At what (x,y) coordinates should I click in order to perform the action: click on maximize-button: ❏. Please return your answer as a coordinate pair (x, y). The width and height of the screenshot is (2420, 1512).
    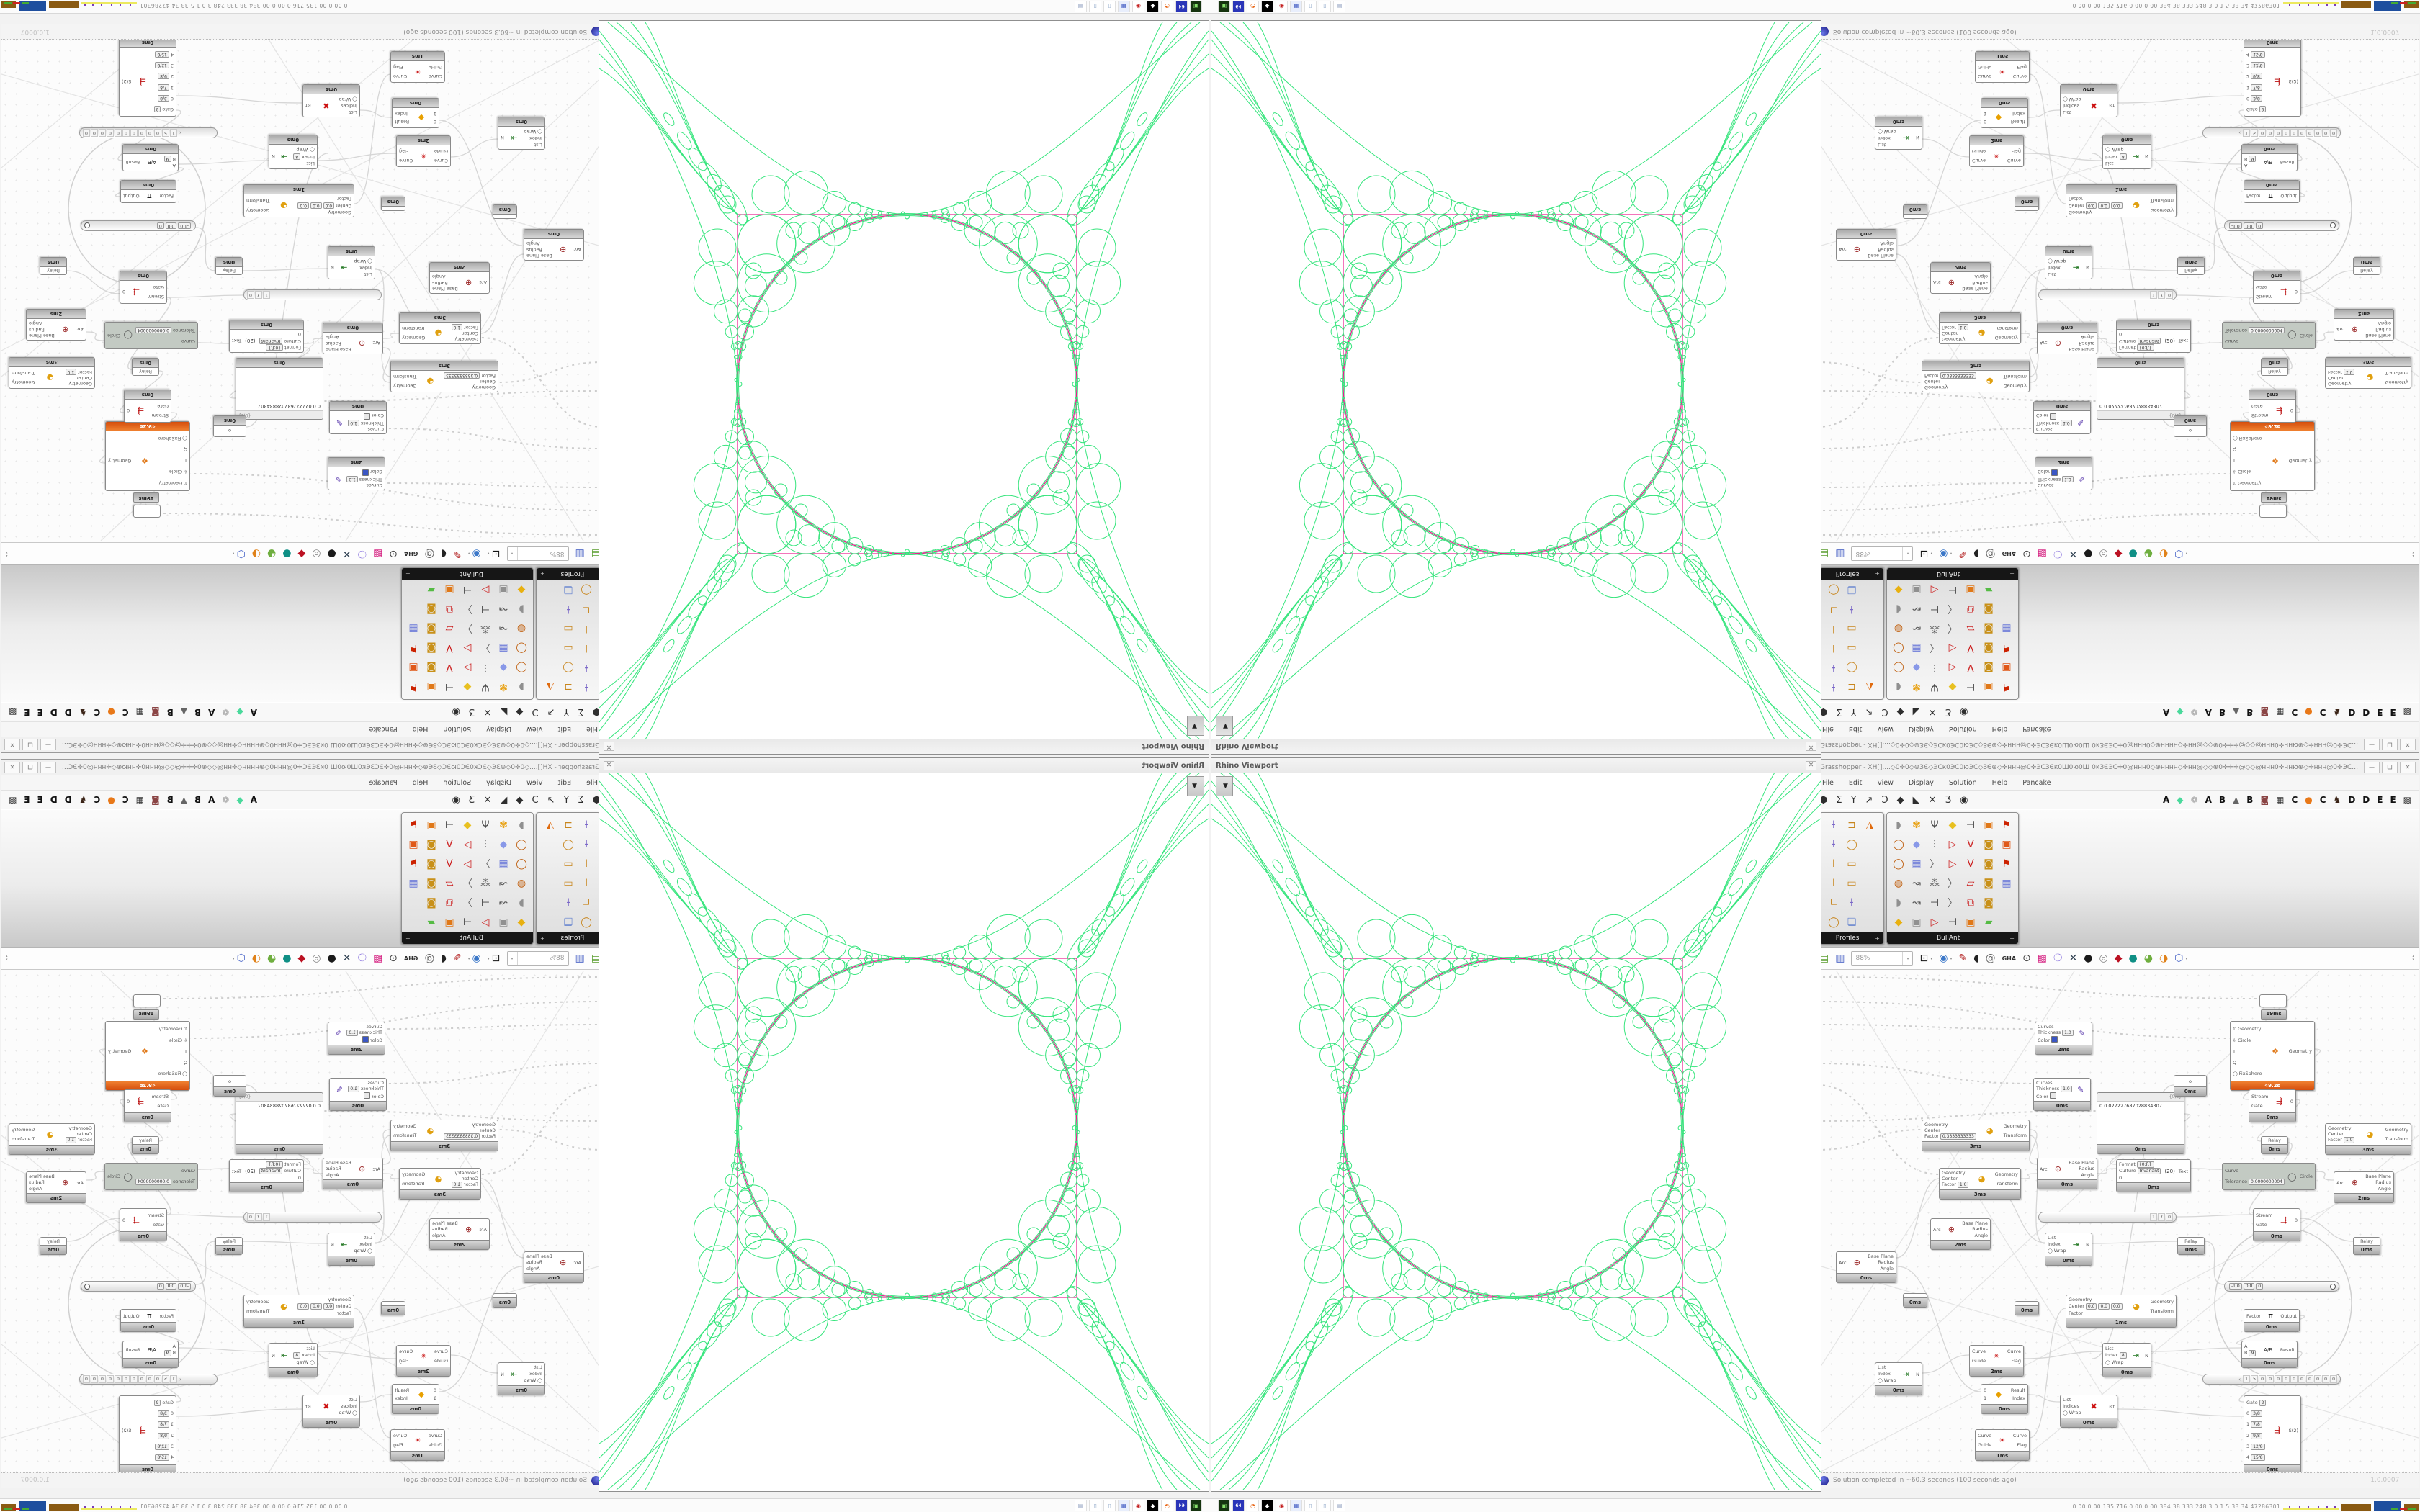
    Looking at the image, I should click on (30, 767).